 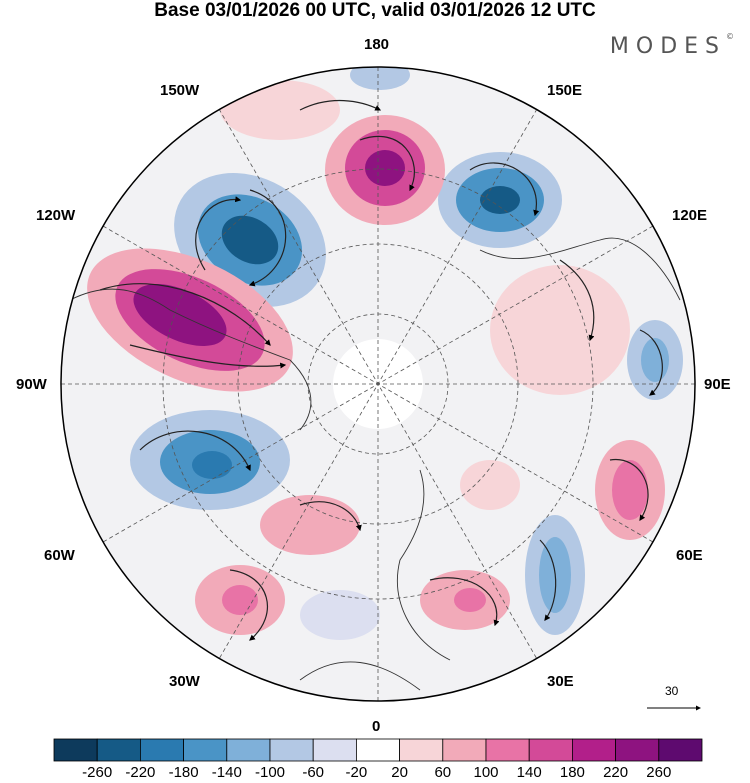 What do you see at coordinates (184, 681) in the screenshot?
I see `lon-label-30w: 30W` at bounding box center [184, 681].